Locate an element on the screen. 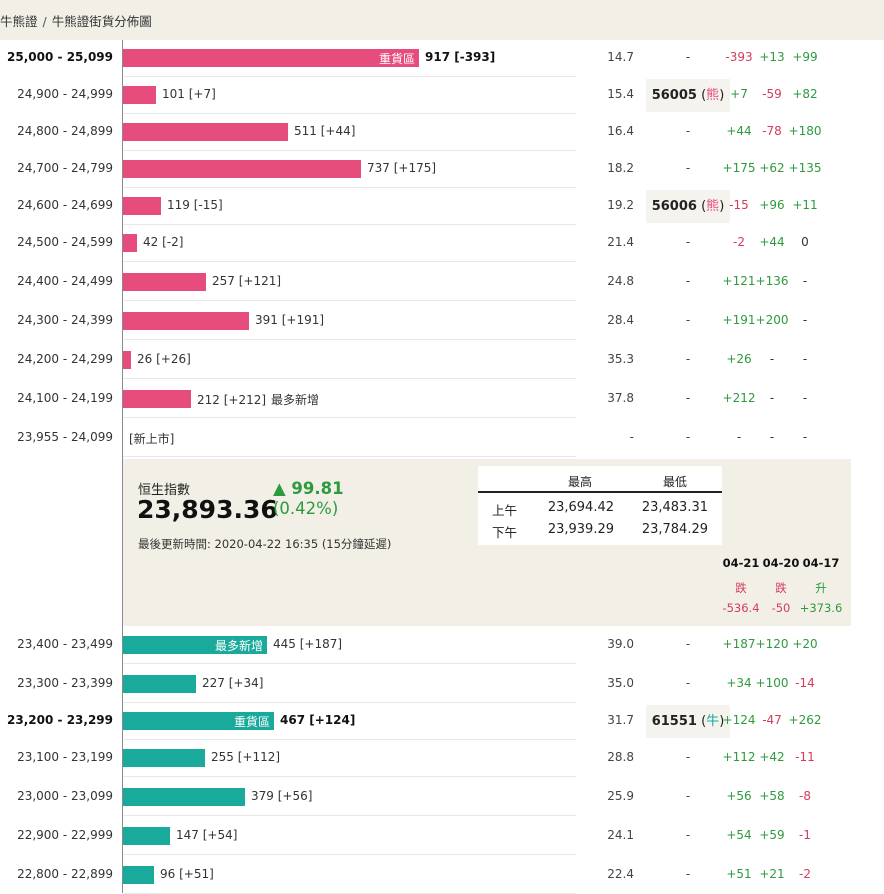  volume-text: 255 [+112] is located at coordinates (246, 757).